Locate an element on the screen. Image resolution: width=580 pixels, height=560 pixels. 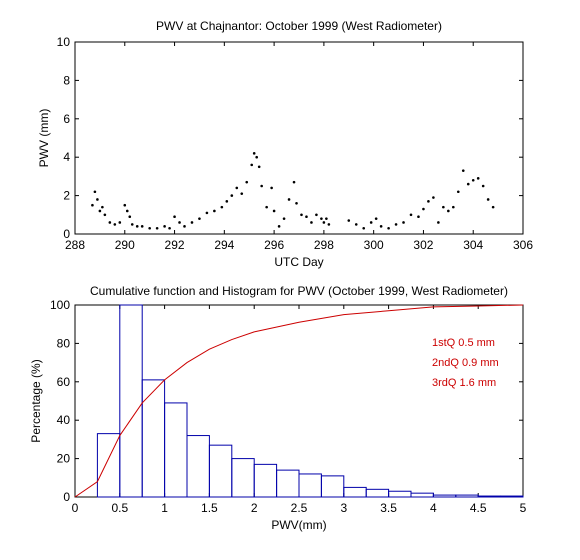
y-tick-label: 10 is located at coordinates (64, 42).